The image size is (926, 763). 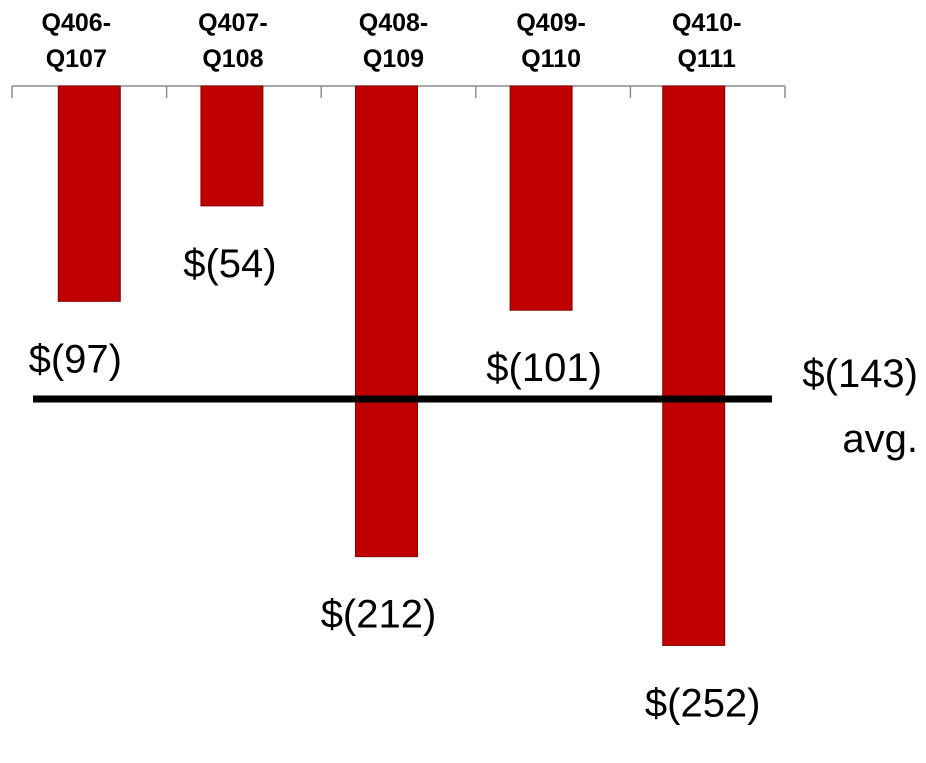 What do you see at coordinates (880, 439) in the screenshot?
I see `average-label: avg.` at bounding box center [880, 439].